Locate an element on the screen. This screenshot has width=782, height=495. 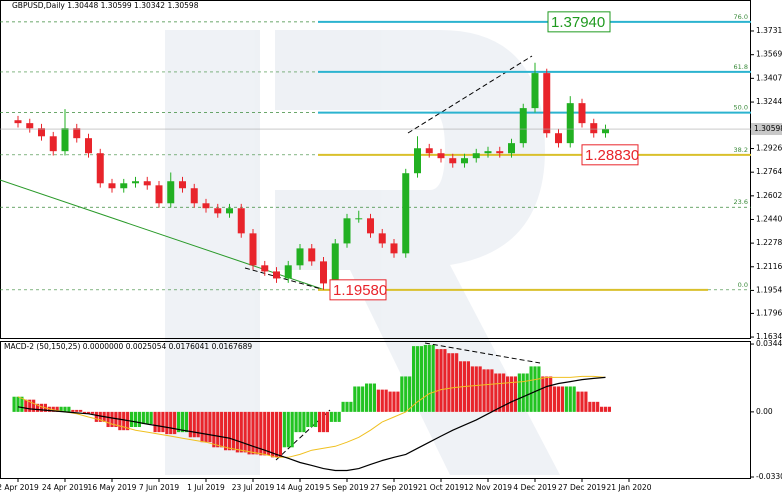
x-tick-label: 2 Apr 2019 is located at coordinates (19, 487).